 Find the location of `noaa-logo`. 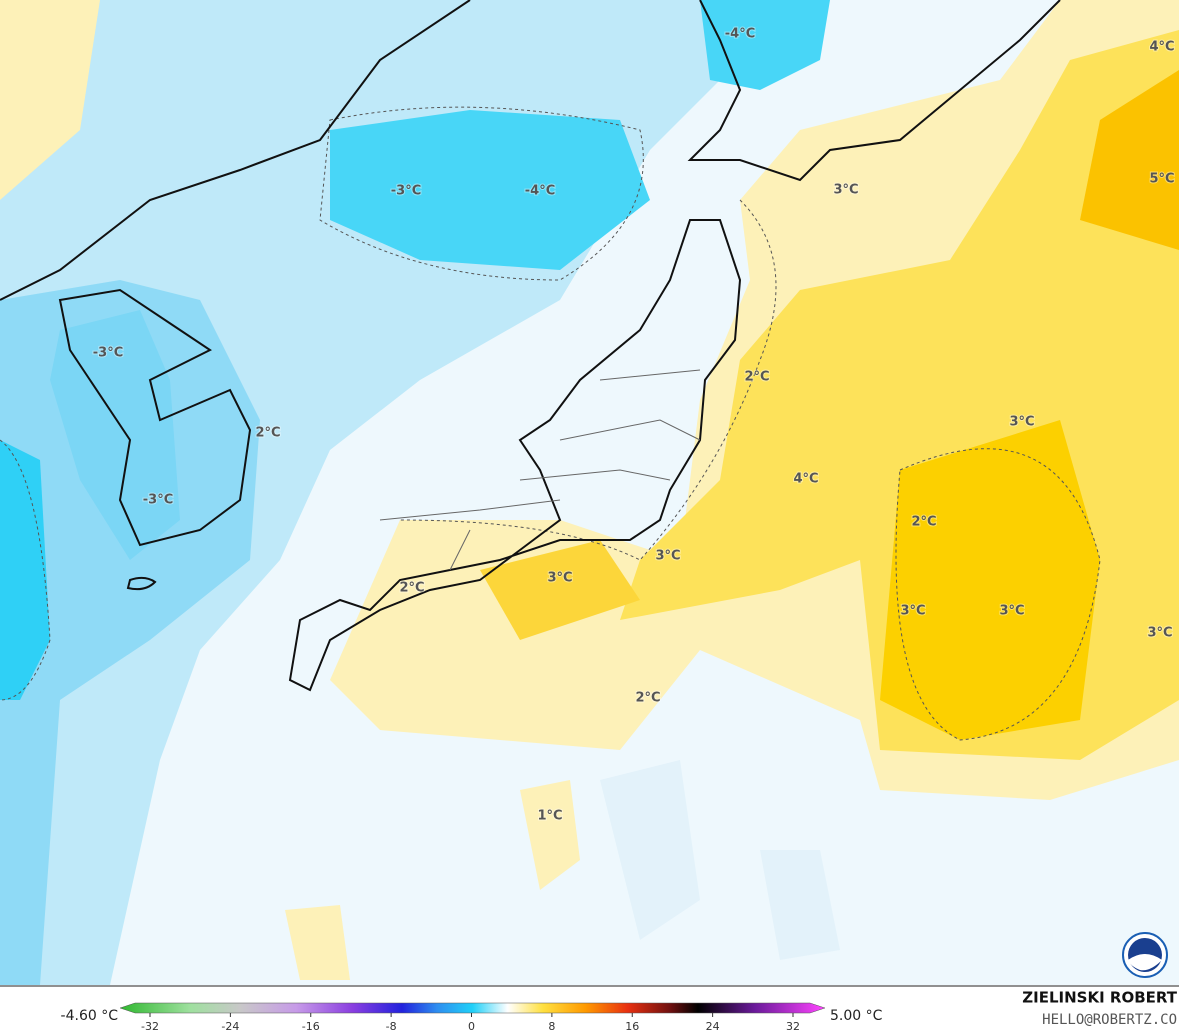

noaa-logo is located at coordinates (1145, 955).